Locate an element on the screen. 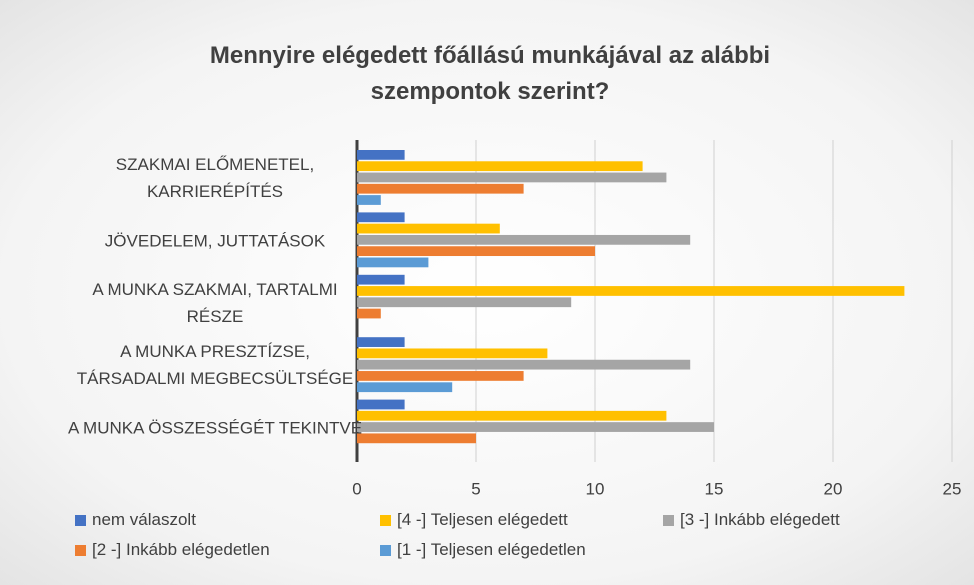 The height and width of the screenshot is (585, 974). legend-item: [4 -] Teljesen elégedett is located at coordinates (474, 520).